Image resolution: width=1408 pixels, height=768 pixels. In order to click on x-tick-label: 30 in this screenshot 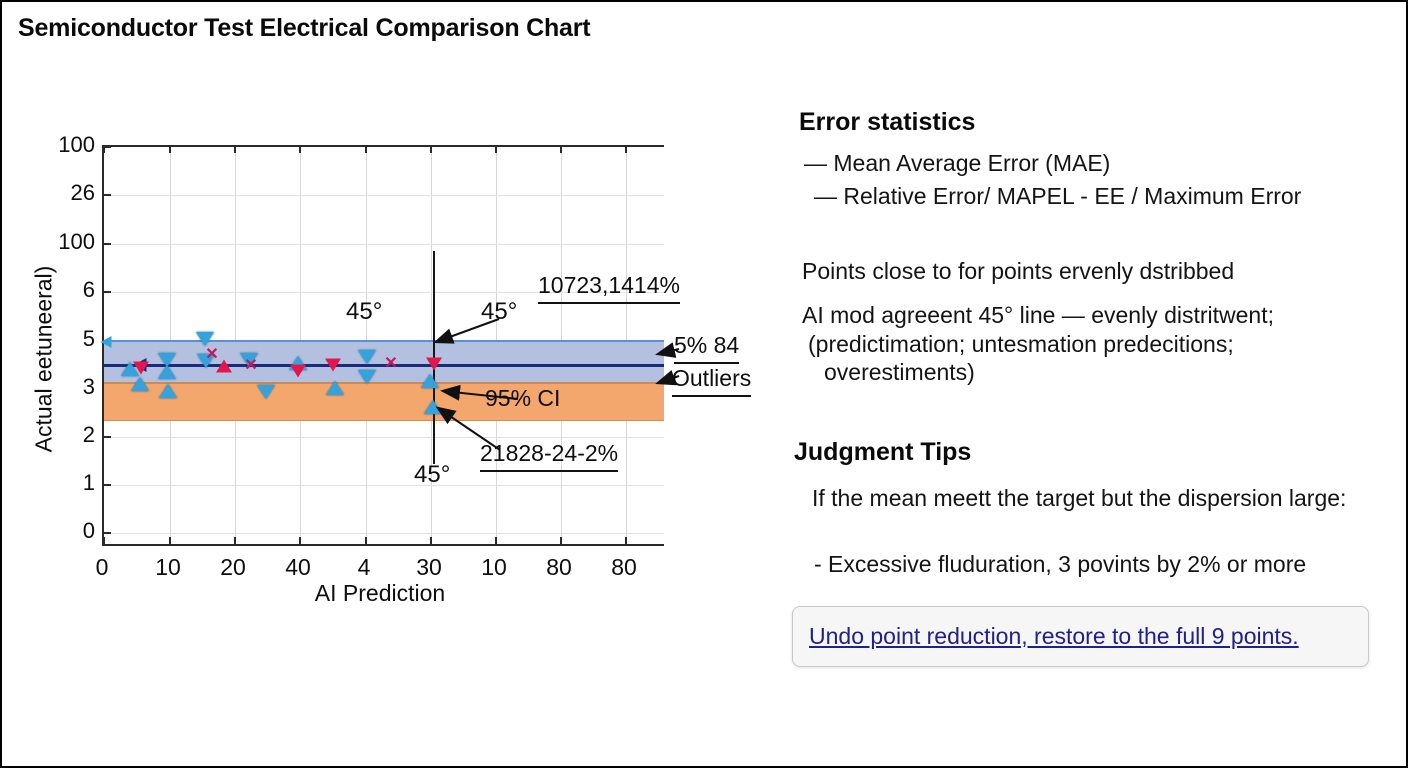, I will do `click(429, 567)`.